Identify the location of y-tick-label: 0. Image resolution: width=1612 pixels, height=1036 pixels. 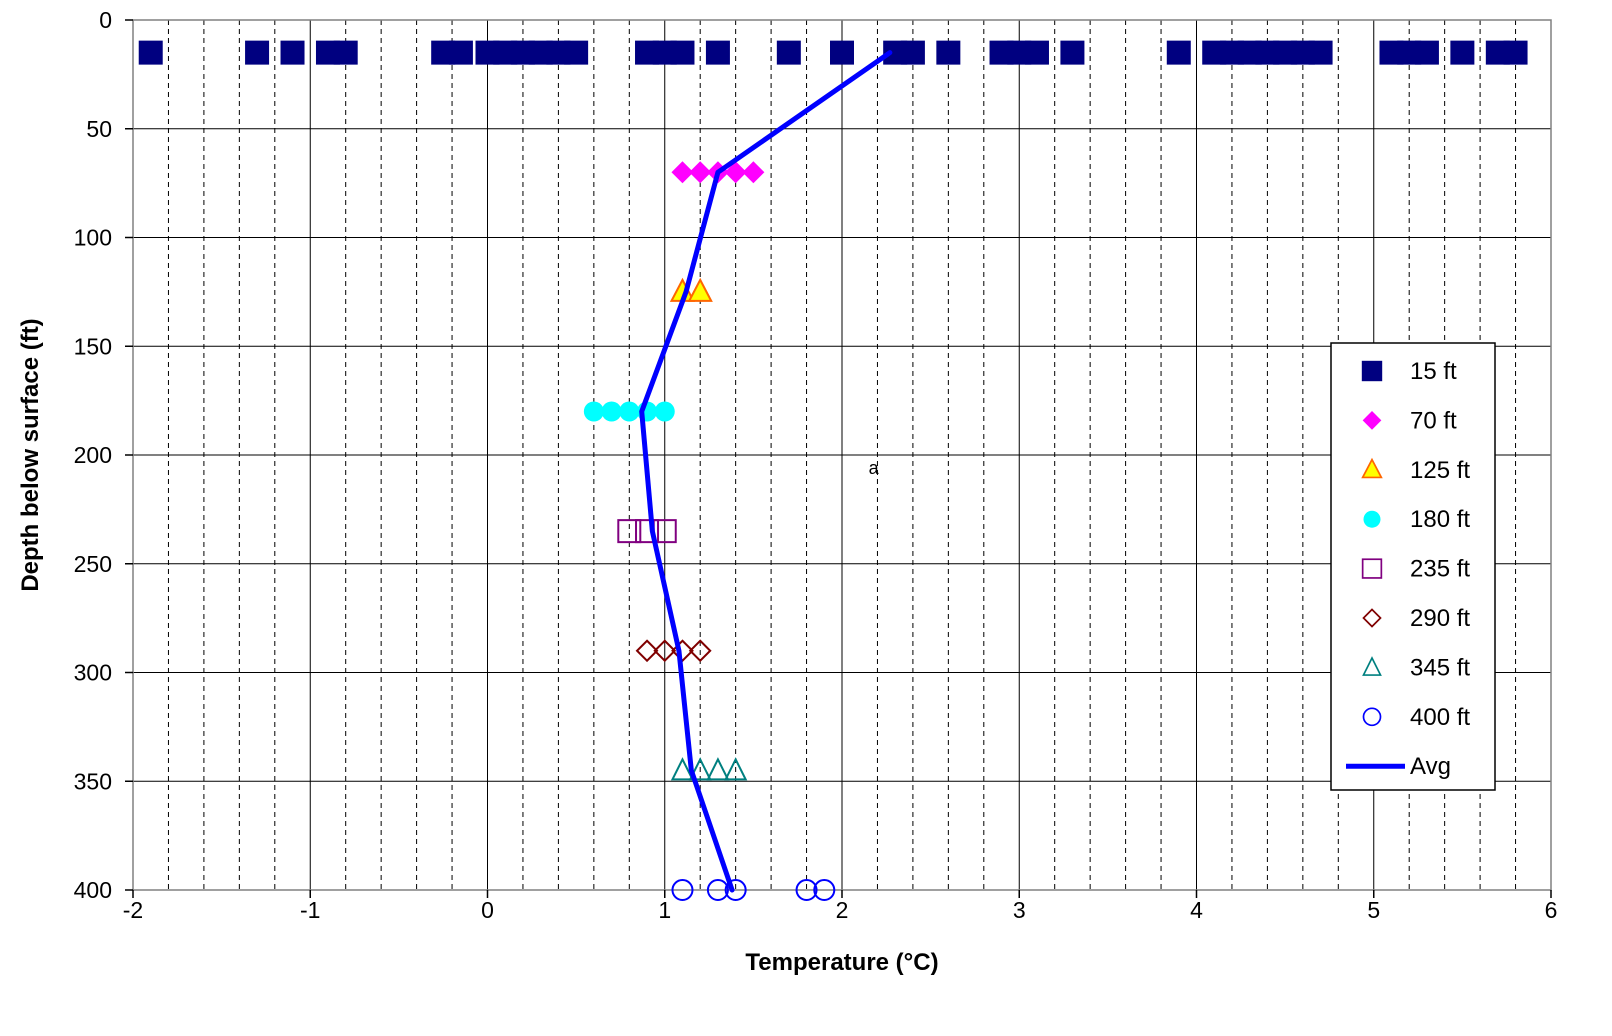
(105, 20).